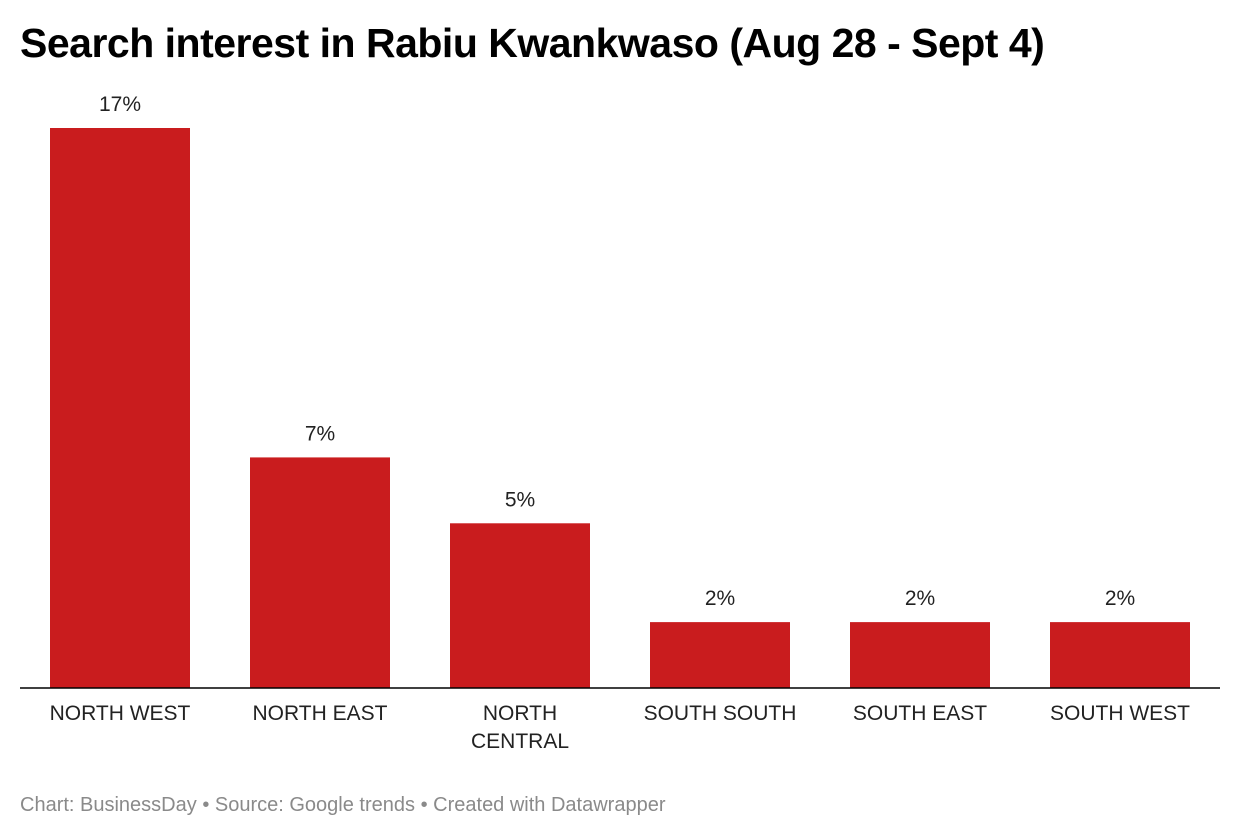 The width and height of the screenshot is (1240, 840). I want to click on source-text: Source: Google trends, so click(315, 805).